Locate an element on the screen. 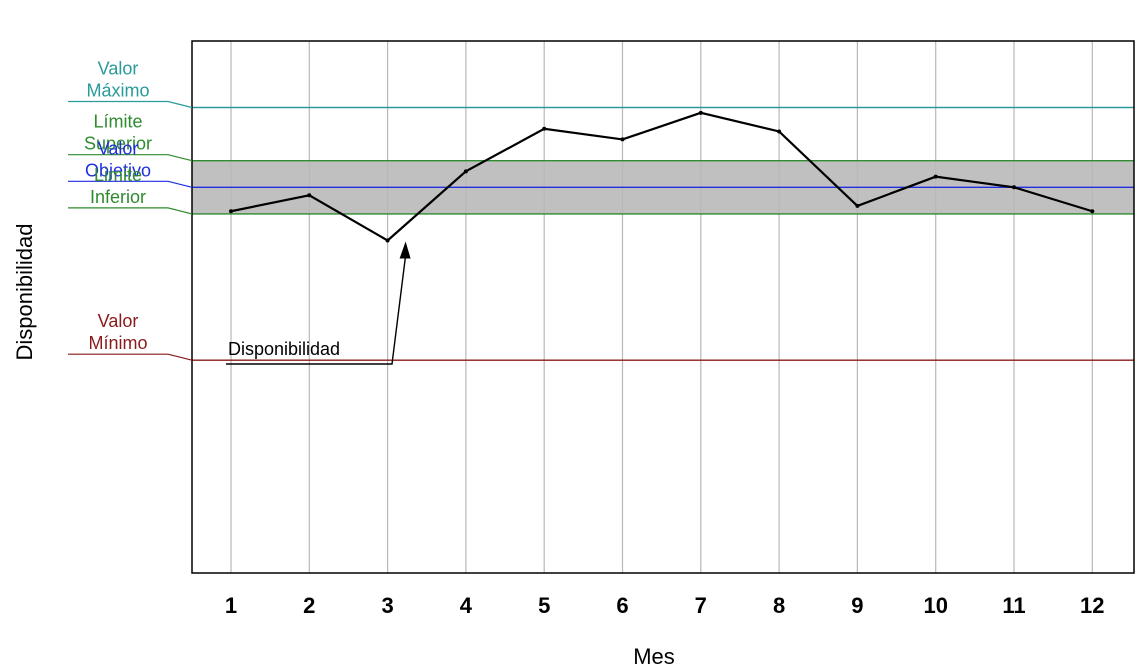 This screenshot has width=1137, height=672. ref-leader-minimo is located at coordinates (130, 357).